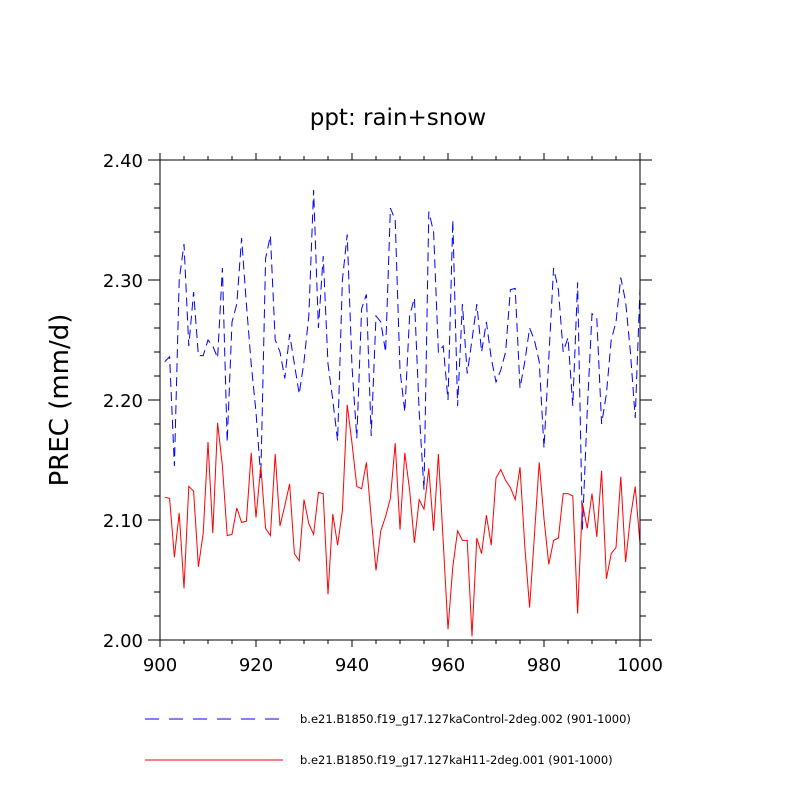 The image size is (800, 800). Describe the element at coordinates (60, 400) in the screenshot. I see `y-axis-label: PREC (mm/d)` at that location.